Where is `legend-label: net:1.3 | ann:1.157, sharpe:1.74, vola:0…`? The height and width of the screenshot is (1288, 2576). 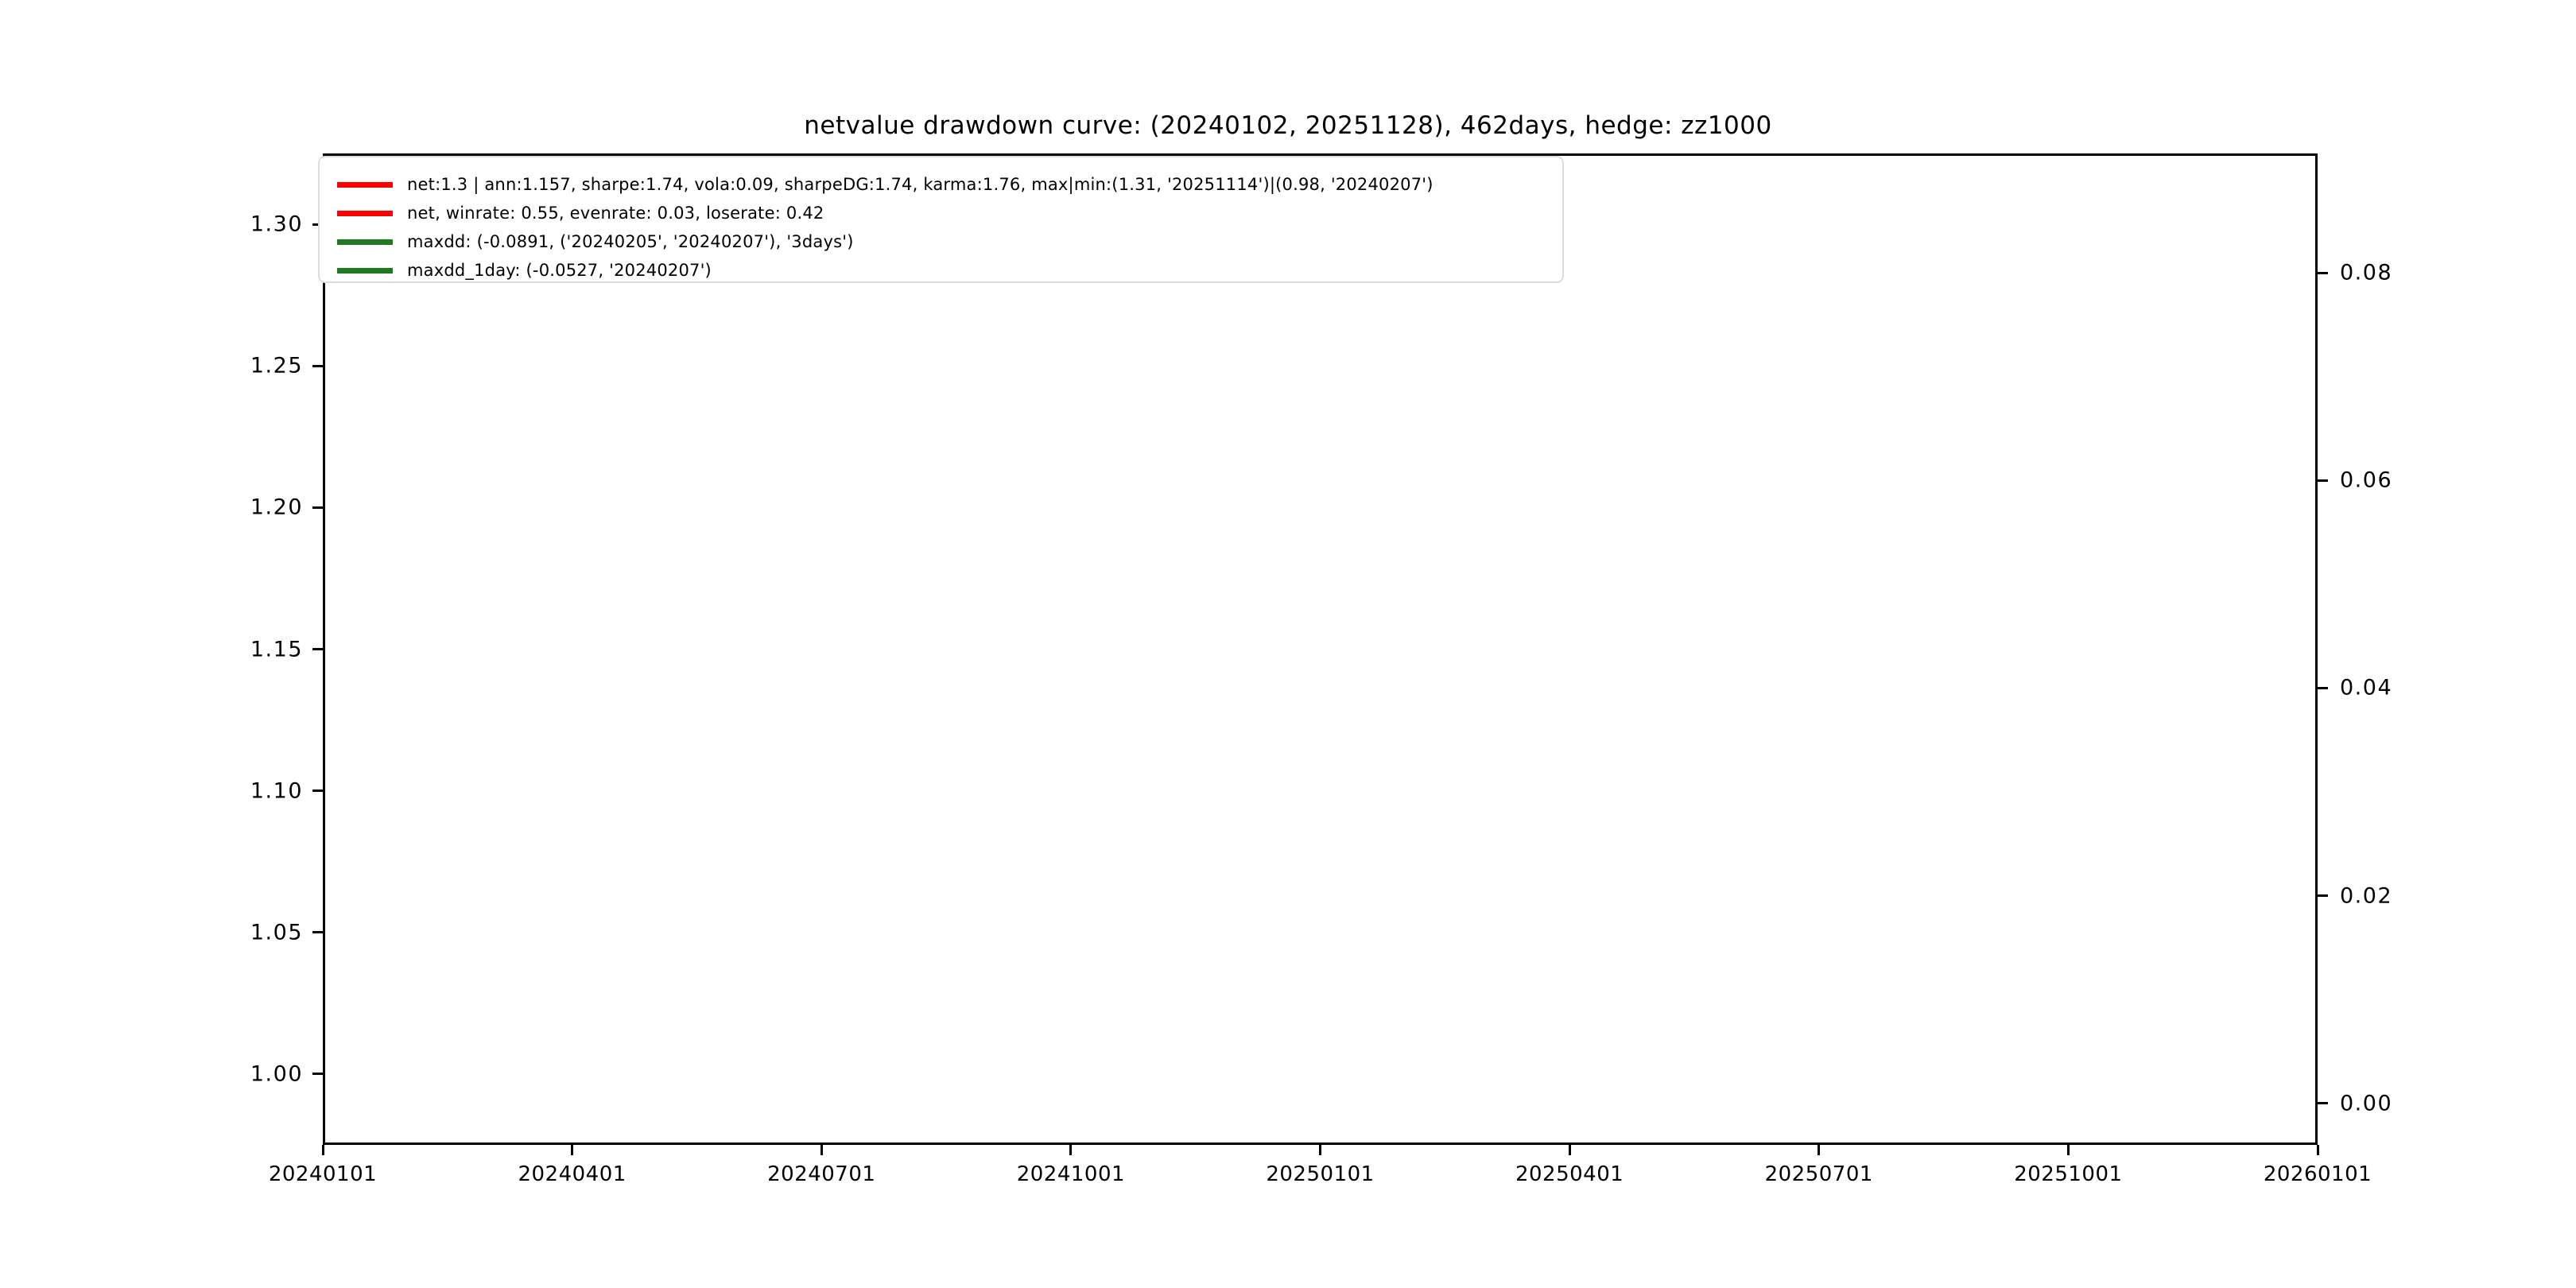 legend-label: net:1.3 | ann:1.157, sharpe:1.74, vola:0… is located at coordinates (920, 185).